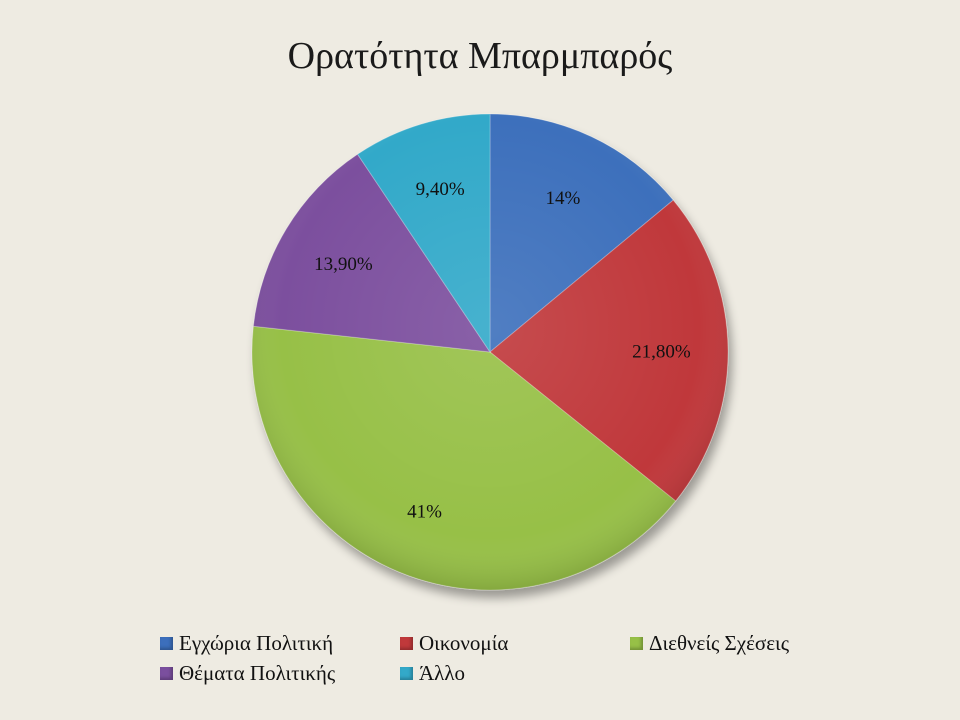  What do you see at coordinates (256, 642) in the screenshot?
I see `legend-label-domestic-politics: Εγχώρια Πολιτική` at bounding box center [256, 642].